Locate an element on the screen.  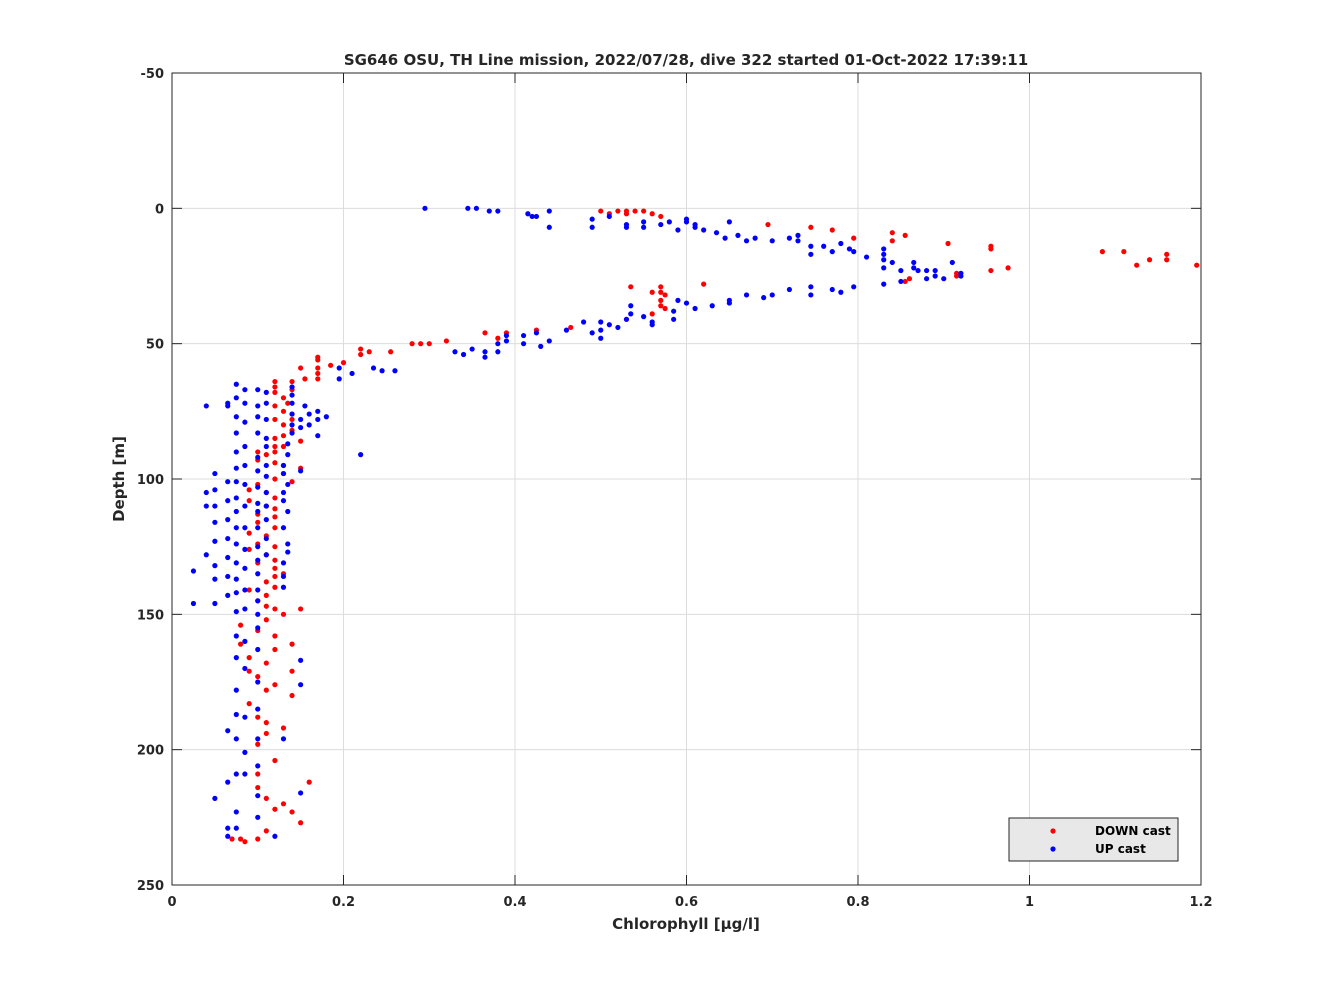
legend: DOWN cast UP cast is located at coordinates (1093, 839).